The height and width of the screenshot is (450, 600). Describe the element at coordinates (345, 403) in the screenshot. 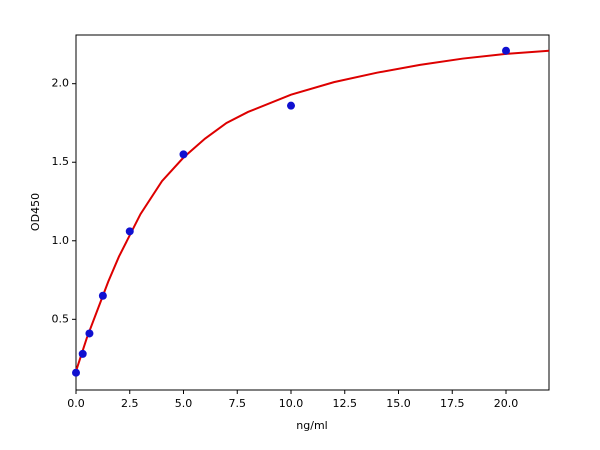

I see `x-tick-label: 12.5` at that location.